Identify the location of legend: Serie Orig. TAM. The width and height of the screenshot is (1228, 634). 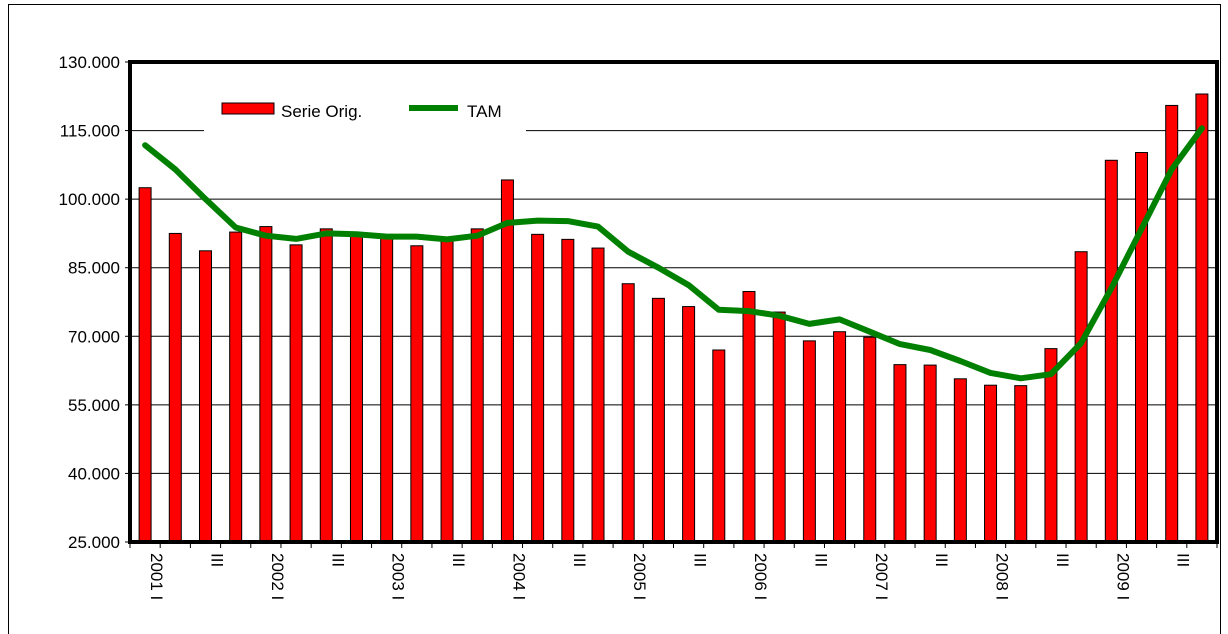
(365, 113).